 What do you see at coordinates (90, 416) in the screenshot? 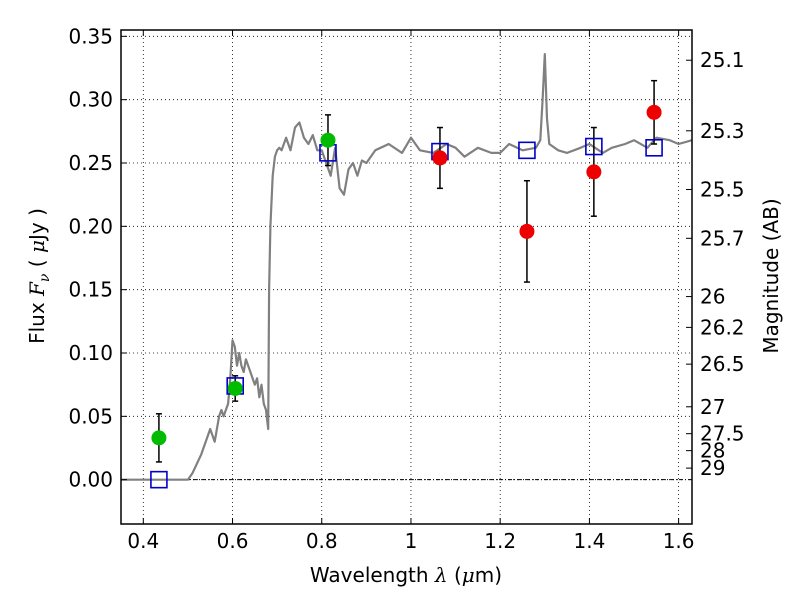
I see `y-tick-label: 0.05` at bounding box center [90, 416].